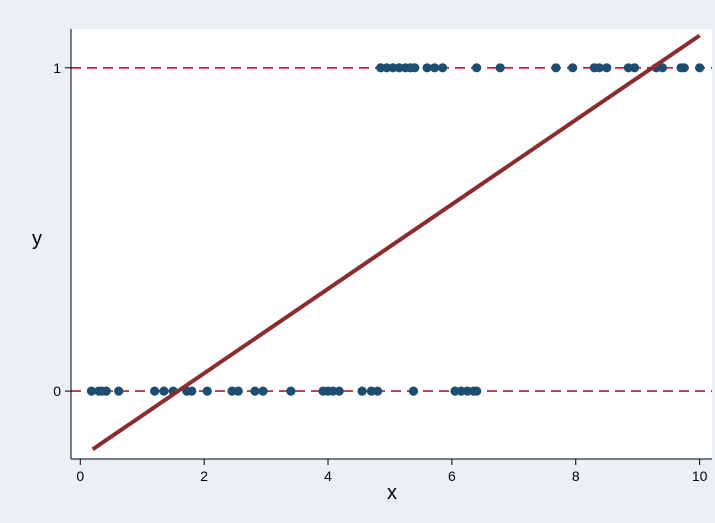 The image size is (715, 523). What do you see at coordinates (452, 476) in the screenshot?
I see `x-tick-label: 6` at bounding box center [452, 476].